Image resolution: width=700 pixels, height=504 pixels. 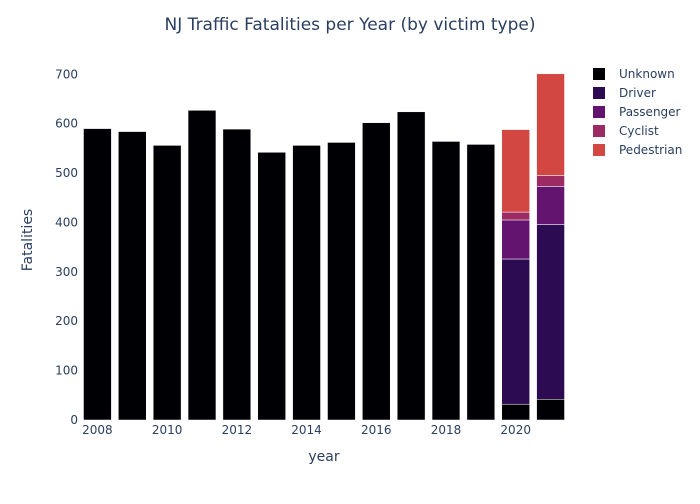 What do you see at coordinates (515, 216) in the screenshot?
I see `bar-cyclist-2020` at bounding box center [515, 216].